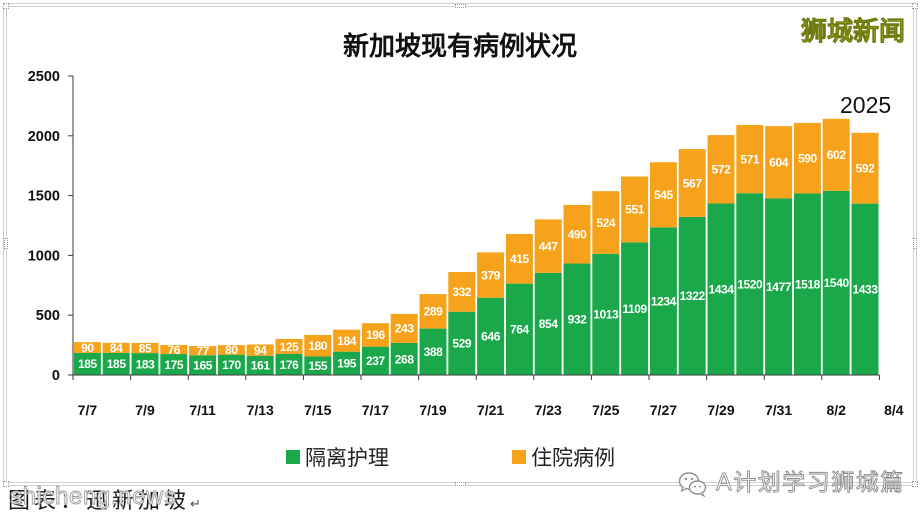 The image size is (923, 522). What do you see at coordinates (195, 504) in the screenshot?
I see `return-mark-icon: ↵` at bounding box center [195, 504].